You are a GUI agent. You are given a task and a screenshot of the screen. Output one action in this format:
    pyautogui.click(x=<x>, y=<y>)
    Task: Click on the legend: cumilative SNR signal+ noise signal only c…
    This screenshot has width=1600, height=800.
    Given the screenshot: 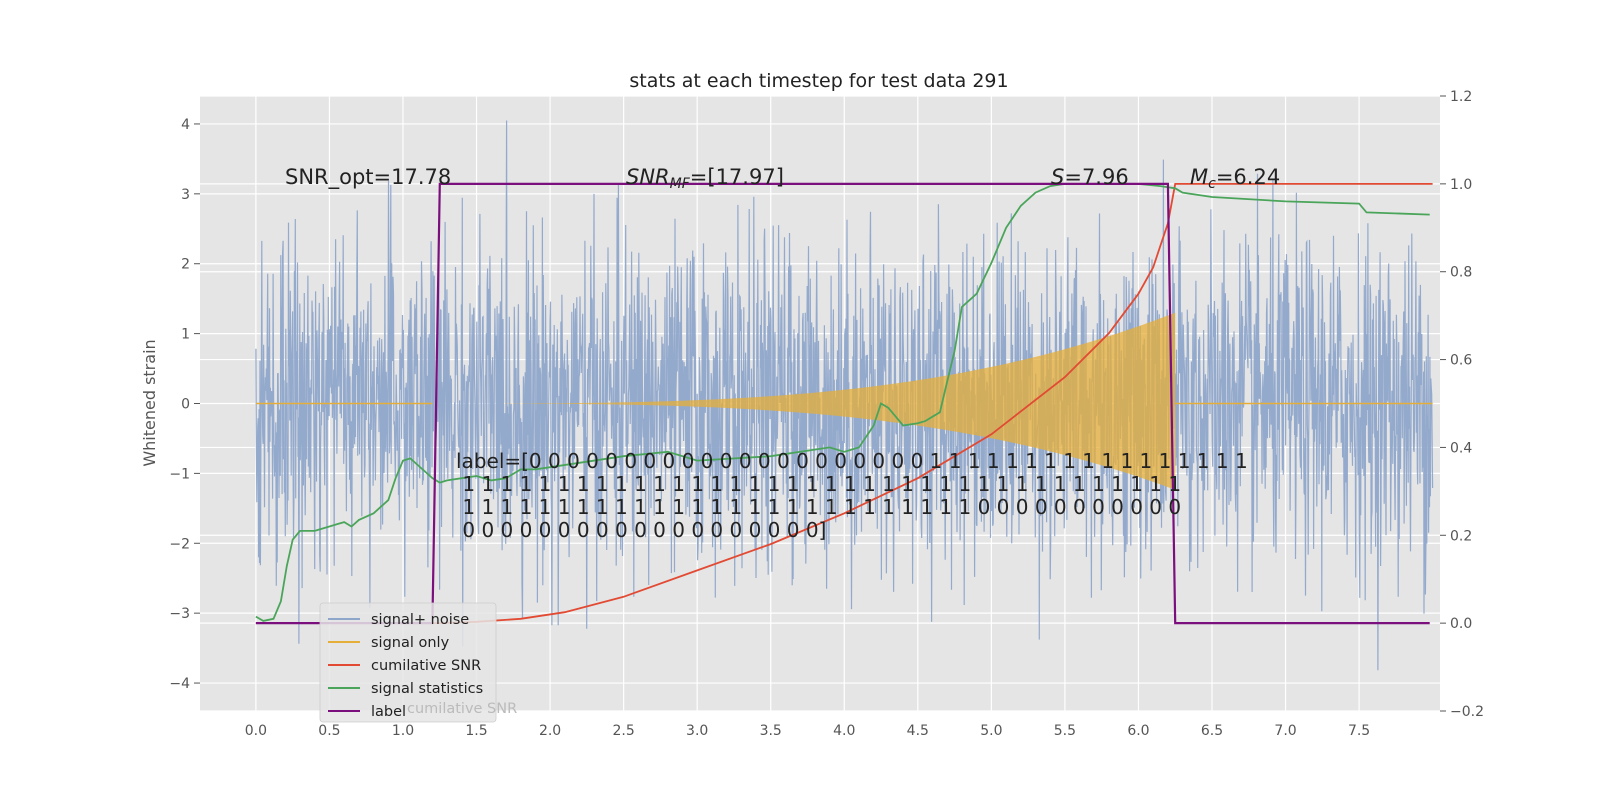 What is the action you would take?
    pyautogui.click(x=418, y=662)
    